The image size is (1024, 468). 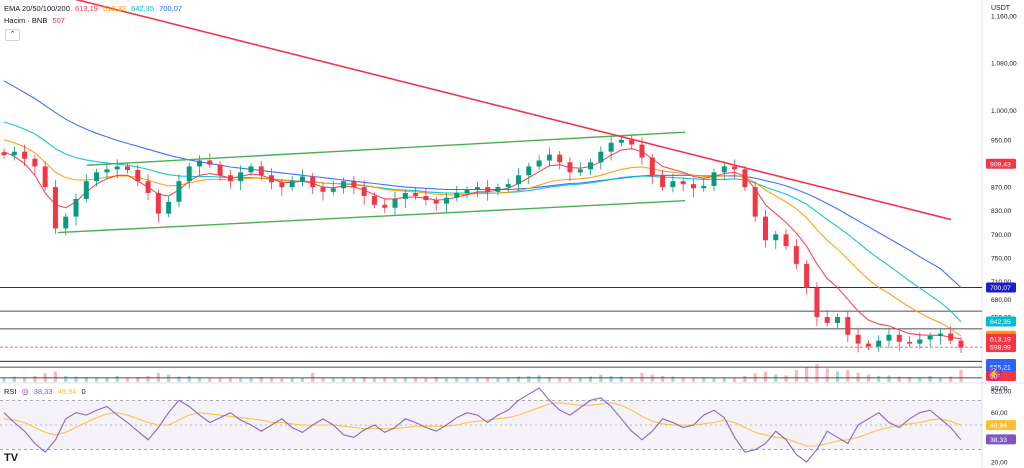 I want to click on price-tag-label: 565,21, so click(x=1000, y=368).